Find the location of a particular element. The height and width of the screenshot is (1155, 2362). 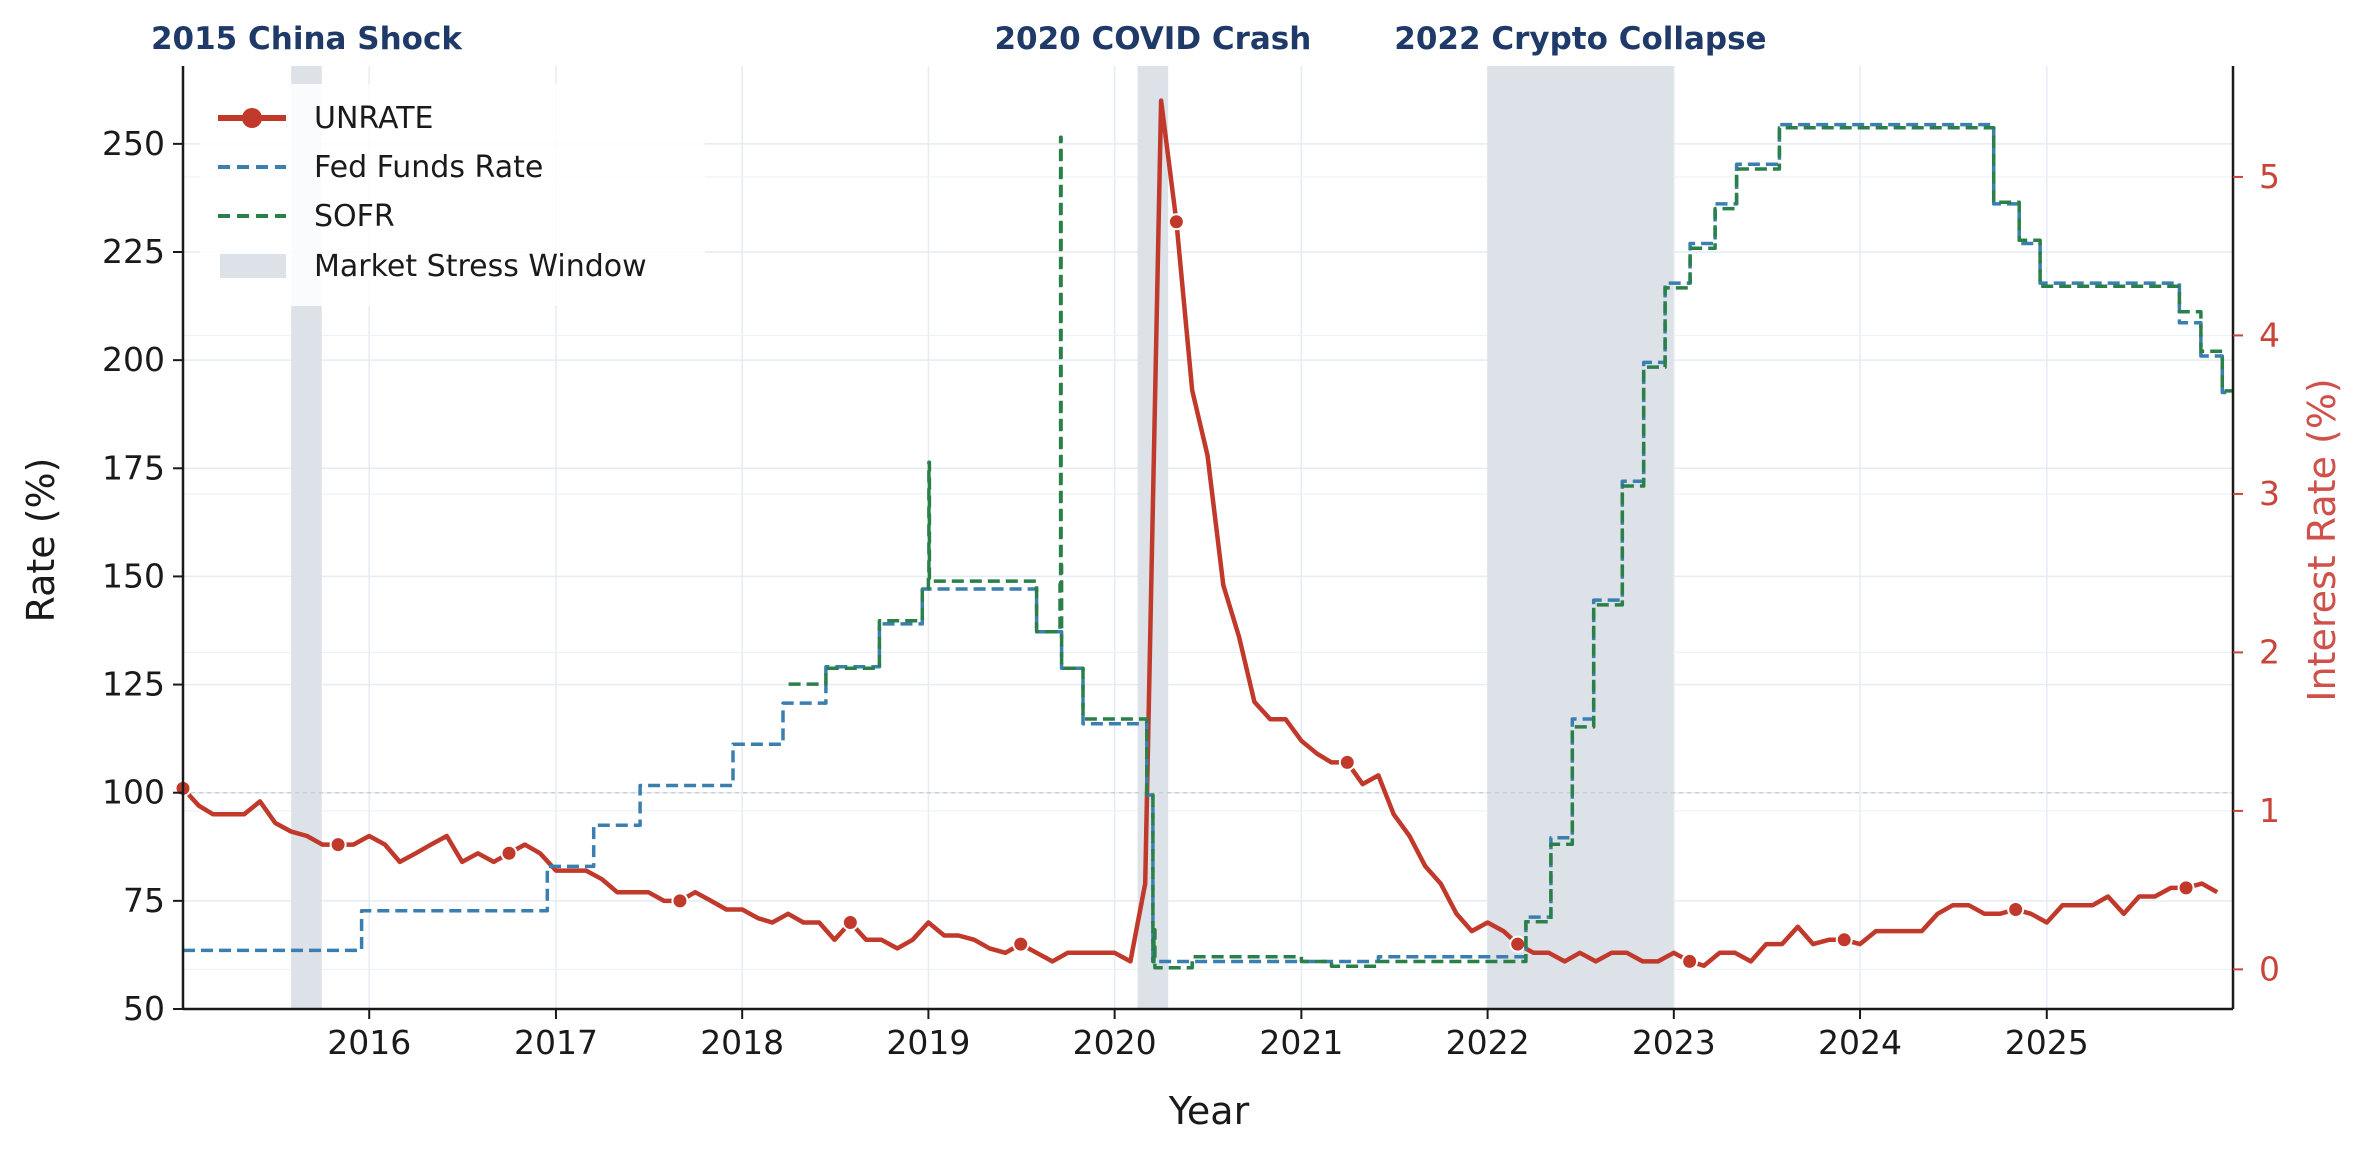

y-left-tick-label-150: 150 is located at coordinates (133, 575).